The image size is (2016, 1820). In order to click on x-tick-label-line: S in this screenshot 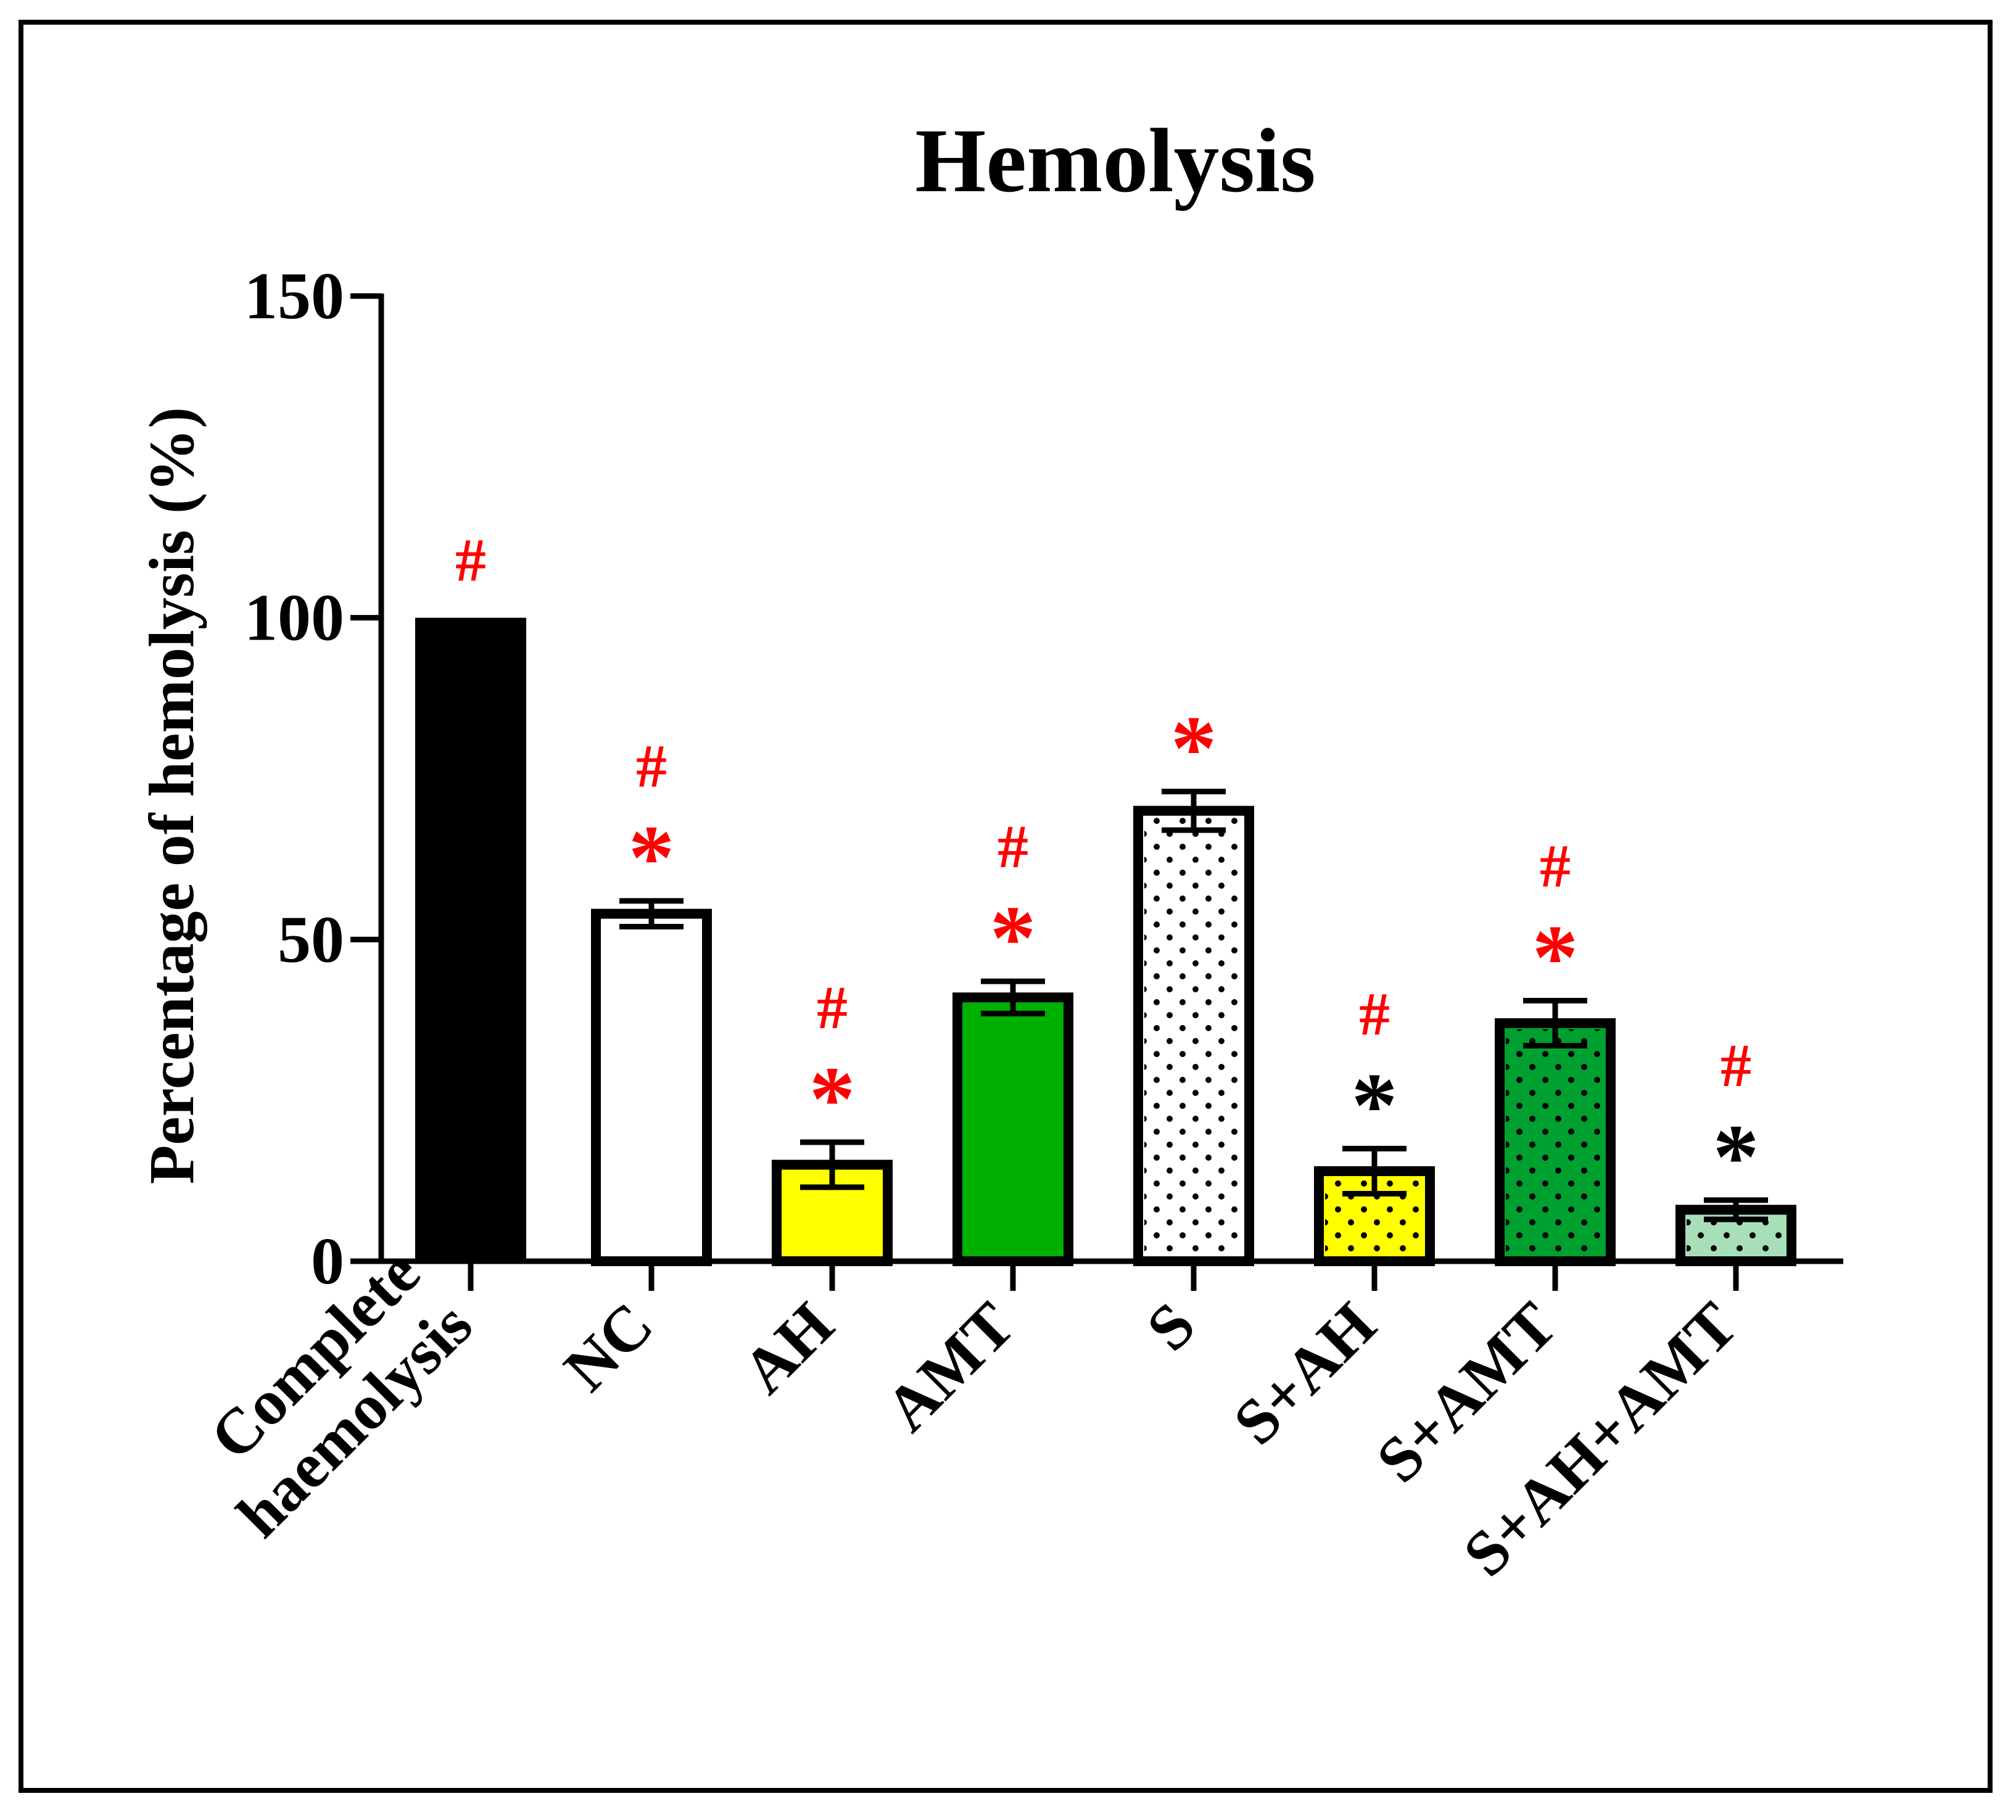, I will do `click(1170, 1326)`.